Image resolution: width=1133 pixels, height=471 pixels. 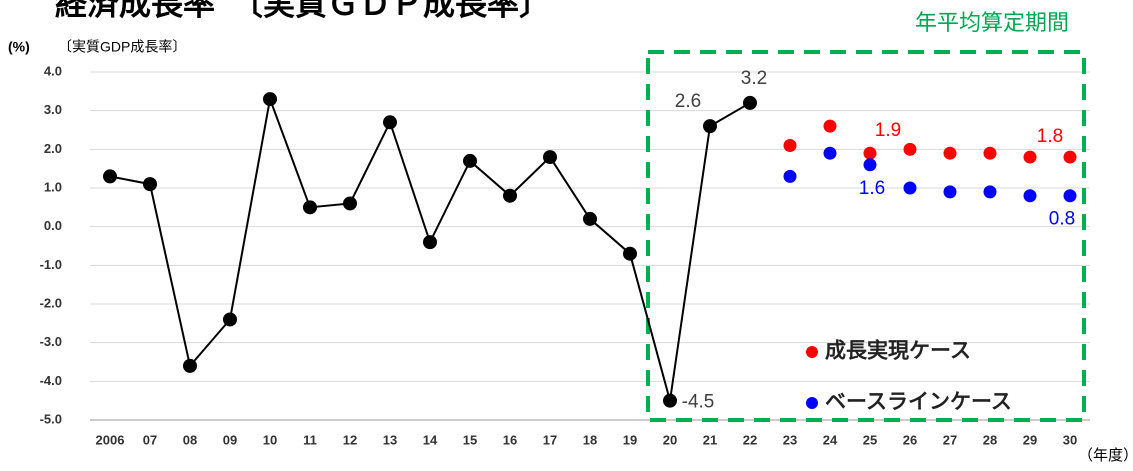 I want to click on data-label: 0.8, so click(x=1062, y=219).